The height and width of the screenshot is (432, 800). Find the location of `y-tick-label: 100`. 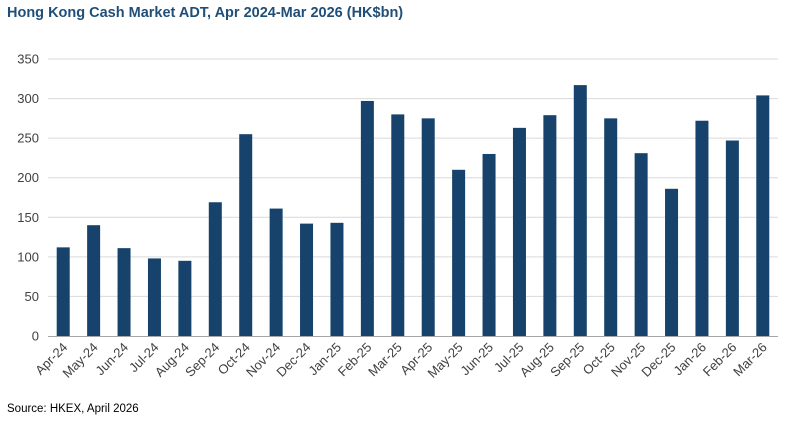

y-tick-label: 100 is located at coordinates (28, 256).